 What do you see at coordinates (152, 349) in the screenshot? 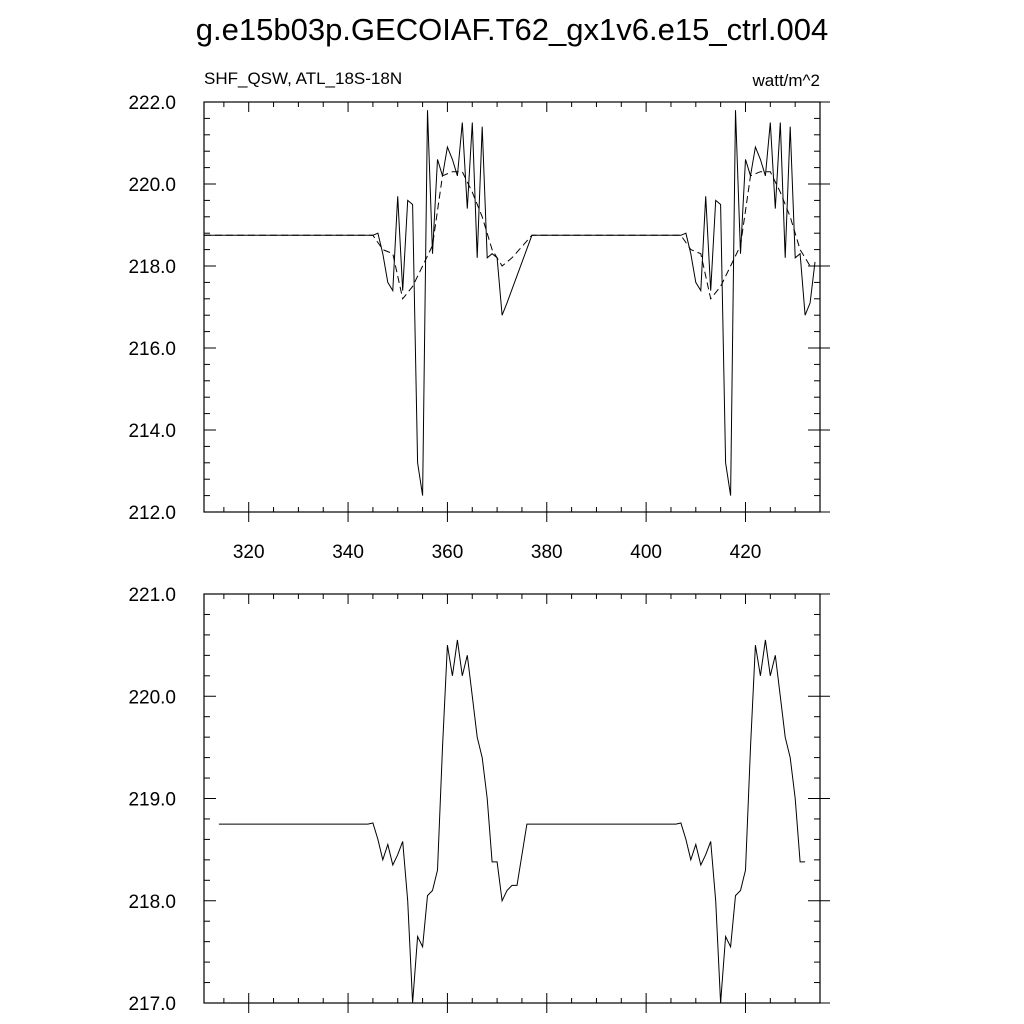
I see `y-tick-label: 216.0` at bounding box center [152, 349].